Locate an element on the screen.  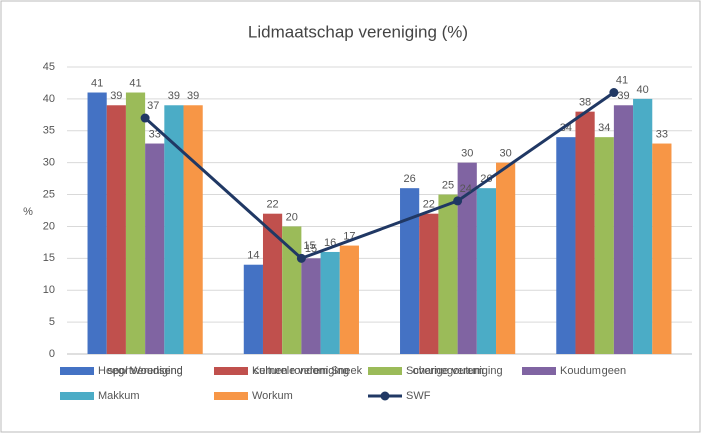
data-label: 37 is located at coordinates (153, 106).